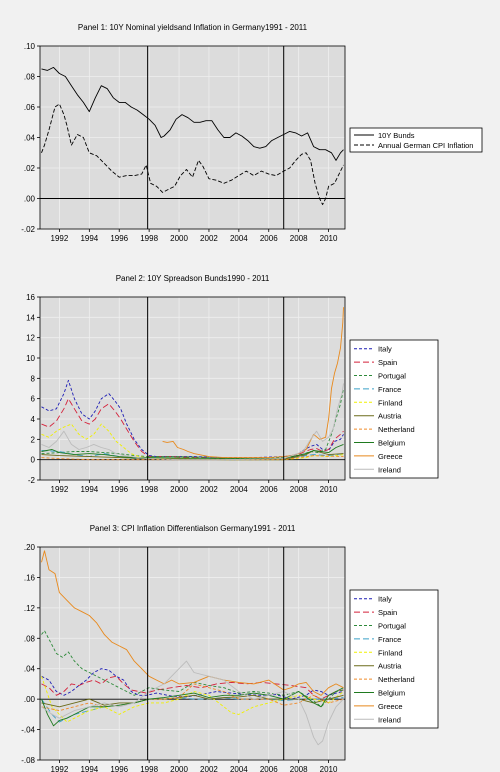 This screenshot has height=772, width=500. What do you see at coordinates (425, 145) in the screenshot?
I see `legend-label: Annual German CPI Inflation` at bounding box center [425, 145].